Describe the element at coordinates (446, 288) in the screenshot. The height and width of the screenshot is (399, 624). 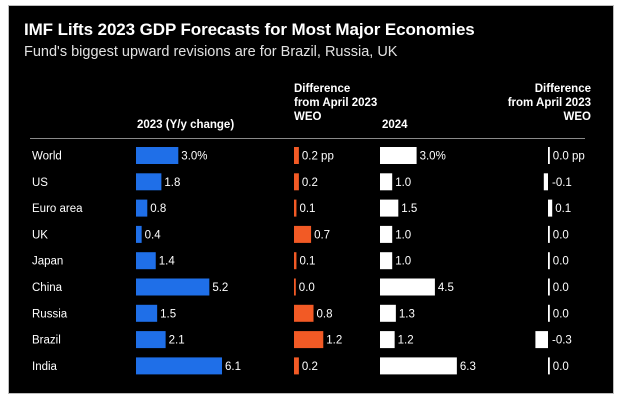
I see `value-label-gdp-2024-china: 4.5` at that location.